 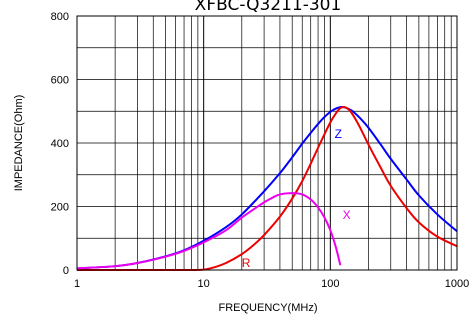 I want to click on x-tick-label: 1, so click(x=77, y=284).